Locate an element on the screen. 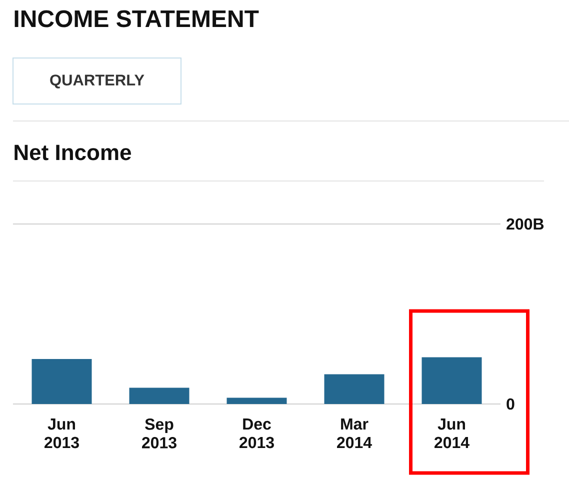 This screenshot has height=489, width=569. y-tick-label: 200B is located at coordinates (525, 224).